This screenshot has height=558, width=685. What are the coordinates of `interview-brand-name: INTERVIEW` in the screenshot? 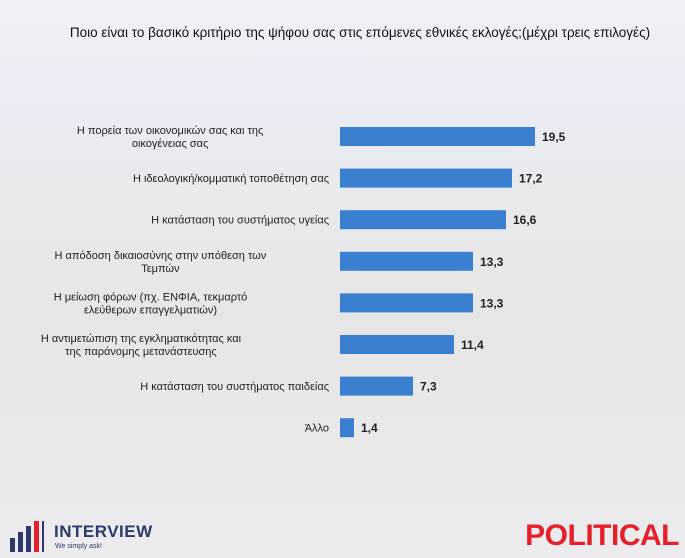 It's located at (103, 531).